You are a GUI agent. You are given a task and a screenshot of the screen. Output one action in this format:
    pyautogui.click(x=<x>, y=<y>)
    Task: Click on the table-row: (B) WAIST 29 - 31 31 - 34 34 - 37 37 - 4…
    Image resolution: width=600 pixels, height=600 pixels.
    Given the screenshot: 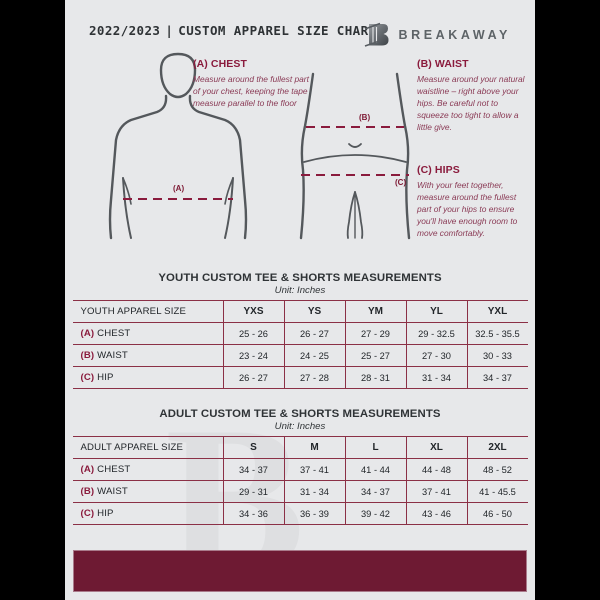 What is the action you would take?
    pyautogui.click(x=300, y=491)
    